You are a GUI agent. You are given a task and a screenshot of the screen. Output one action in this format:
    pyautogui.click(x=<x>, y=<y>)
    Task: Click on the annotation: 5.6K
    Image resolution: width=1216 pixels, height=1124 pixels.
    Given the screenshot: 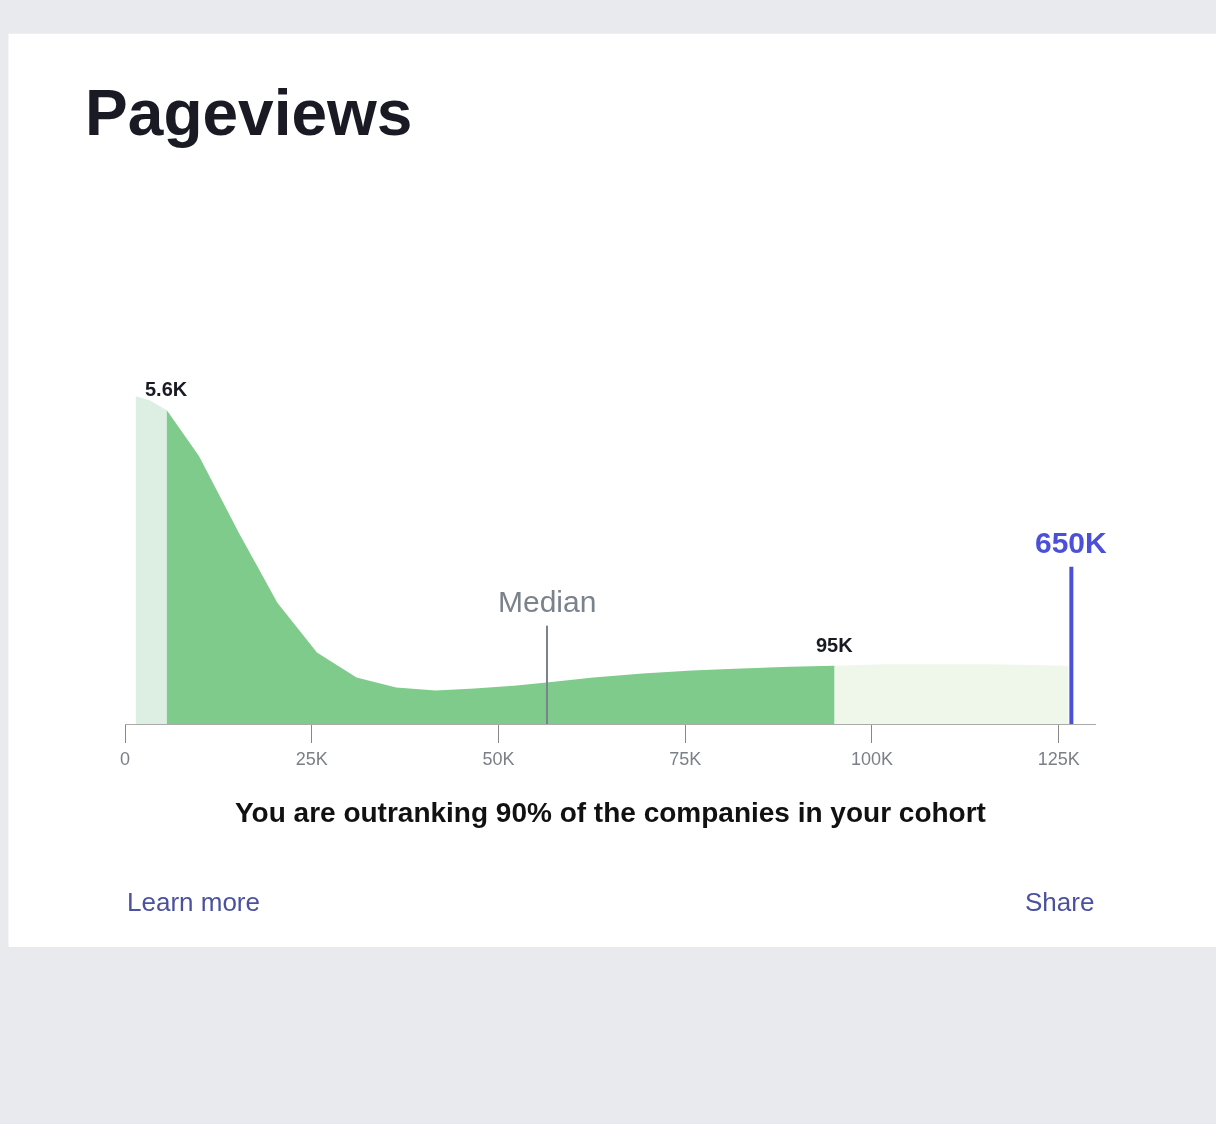 What is the action you would take?
    pyautogui.click(x=166, y=389)
    